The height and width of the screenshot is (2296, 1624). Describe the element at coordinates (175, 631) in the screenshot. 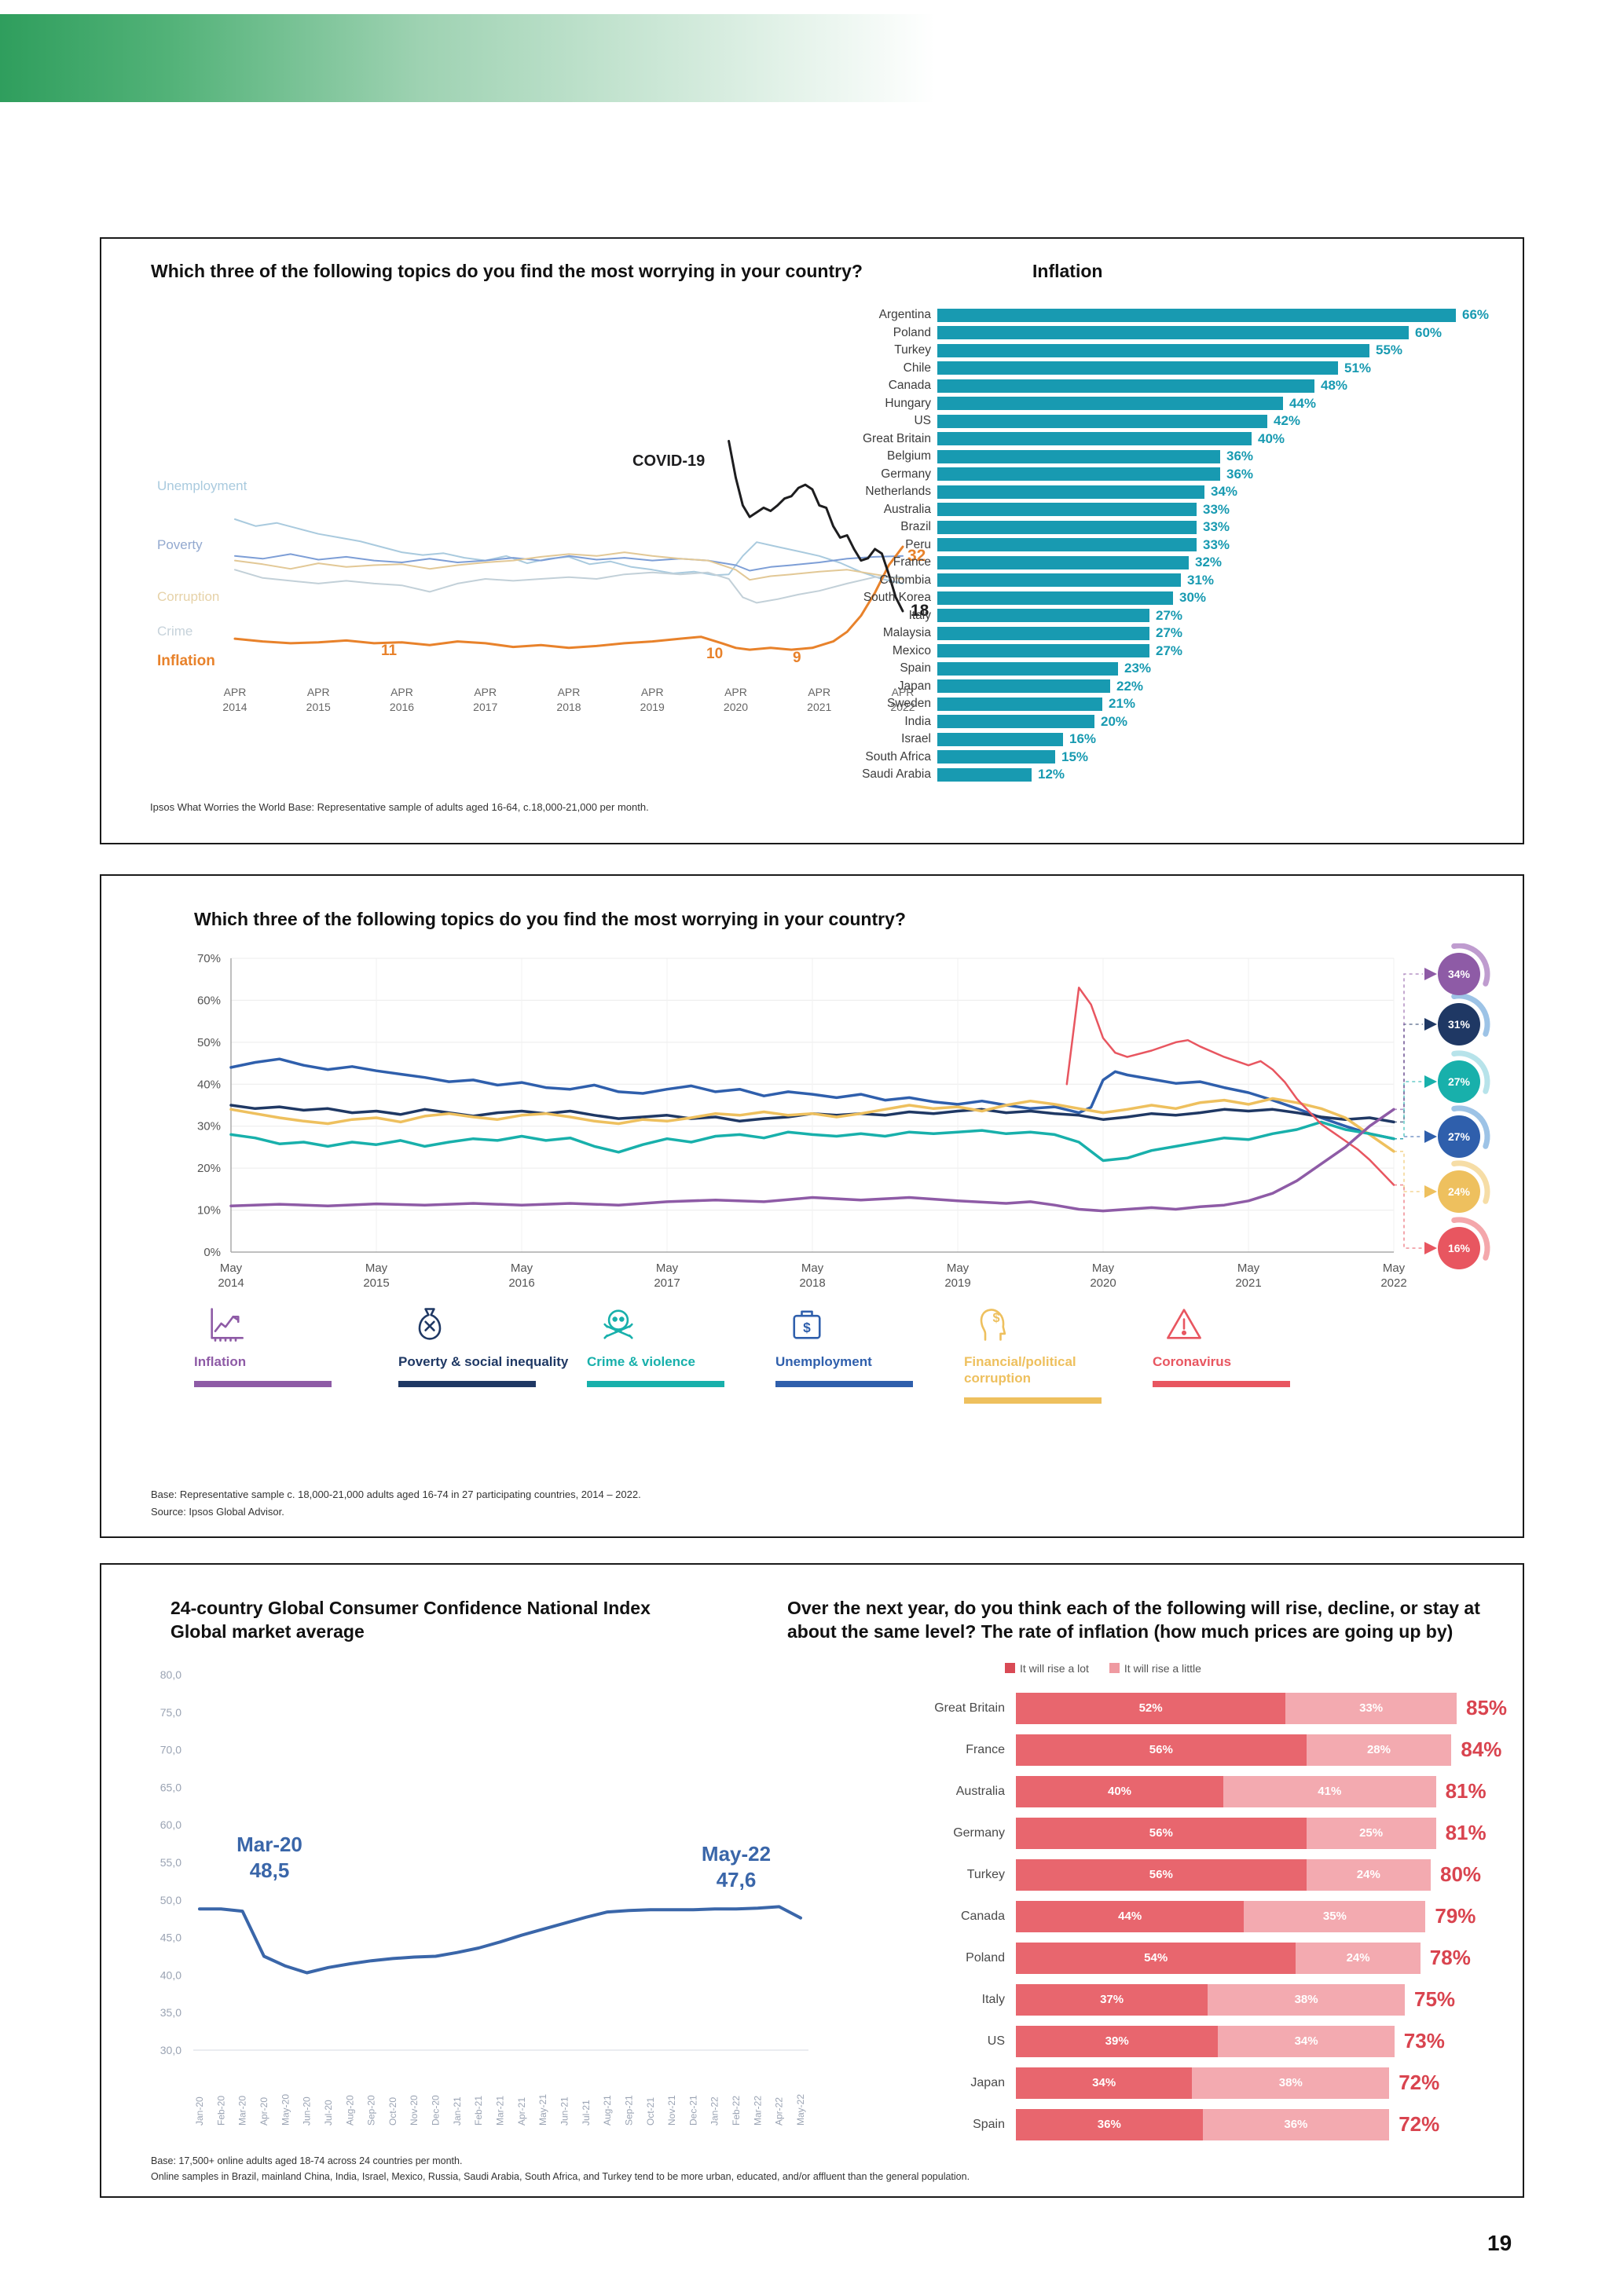

I see `series-label-crime: Crime` at that location.